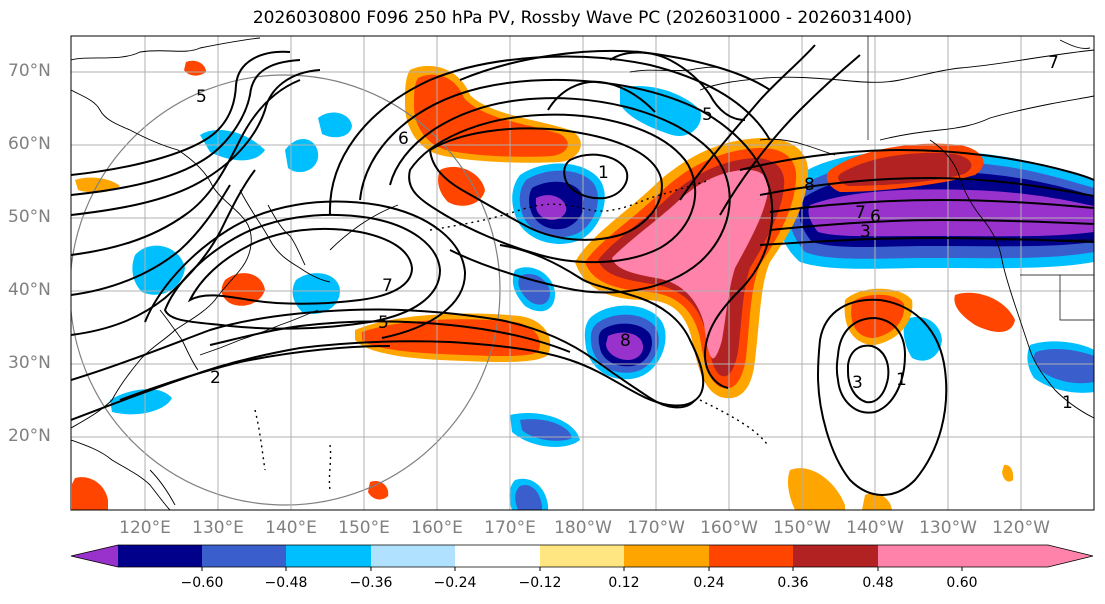 The height and width of the screenshot is (604, 1105). I want to click on positive-anomaly-subtropical-jet, so click(453, 338).